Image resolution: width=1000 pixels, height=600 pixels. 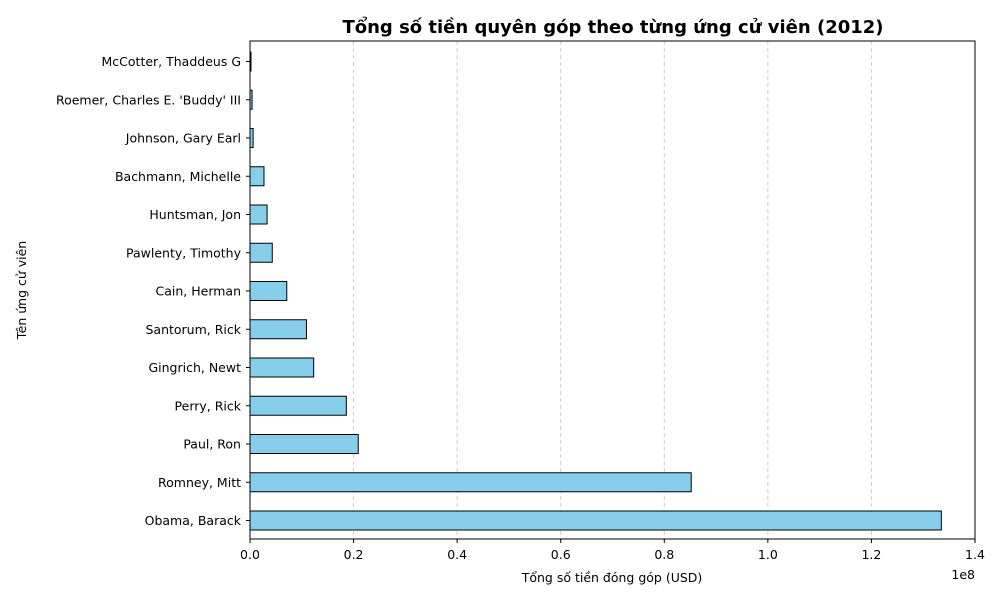 I want to click on x-tick-label: 0.0, so click(x=250, y=554).